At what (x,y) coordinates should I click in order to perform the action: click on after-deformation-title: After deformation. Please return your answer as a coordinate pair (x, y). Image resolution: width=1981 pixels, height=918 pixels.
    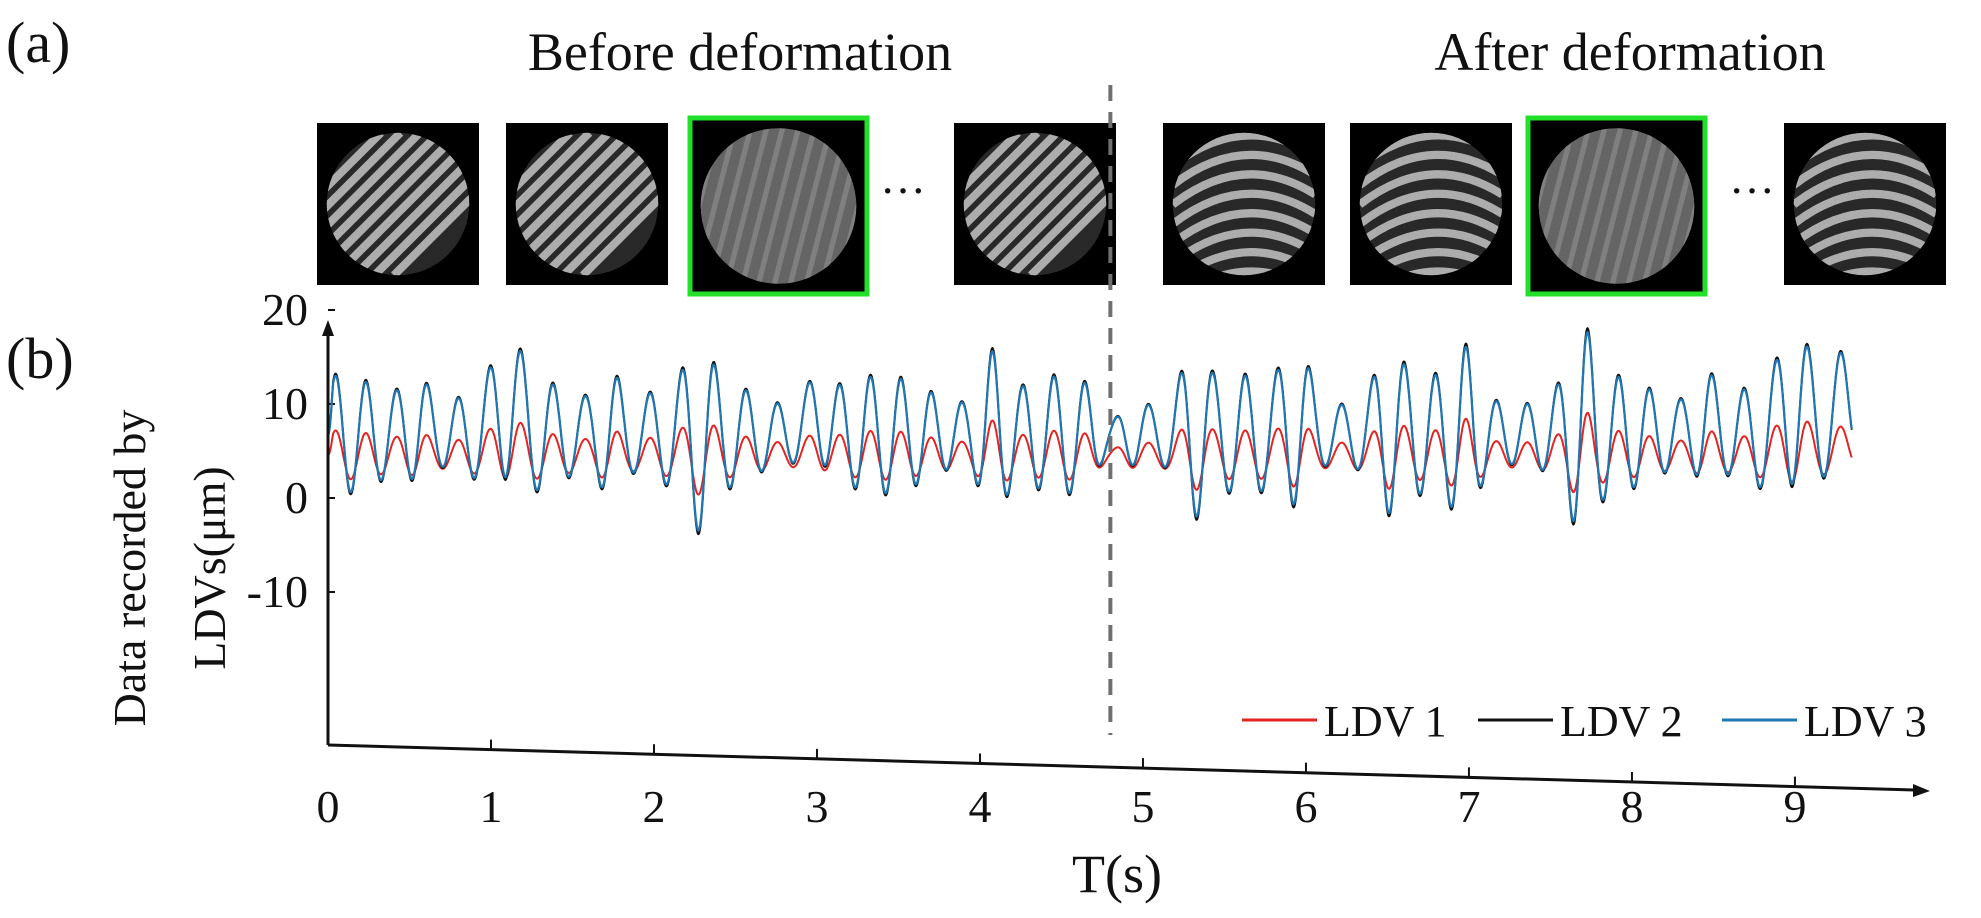
    Looking at the image, I should click on (1629, 52).